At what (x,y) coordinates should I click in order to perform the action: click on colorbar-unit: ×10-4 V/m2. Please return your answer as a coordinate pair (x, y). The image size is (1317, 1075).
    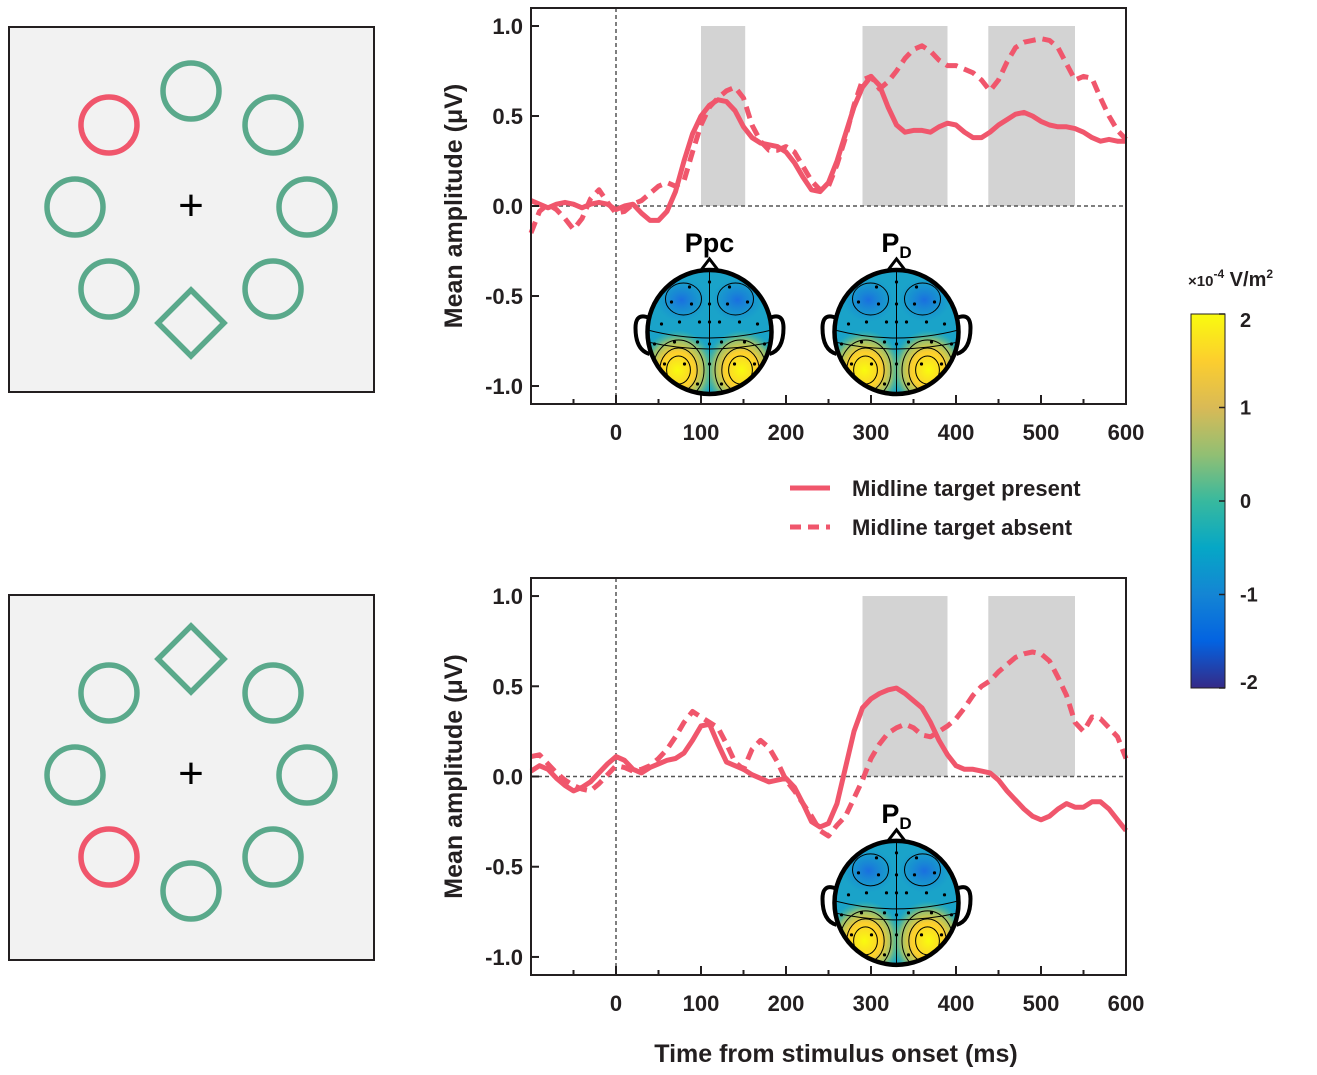
    Looking at the image, I should click on (1230, 279).